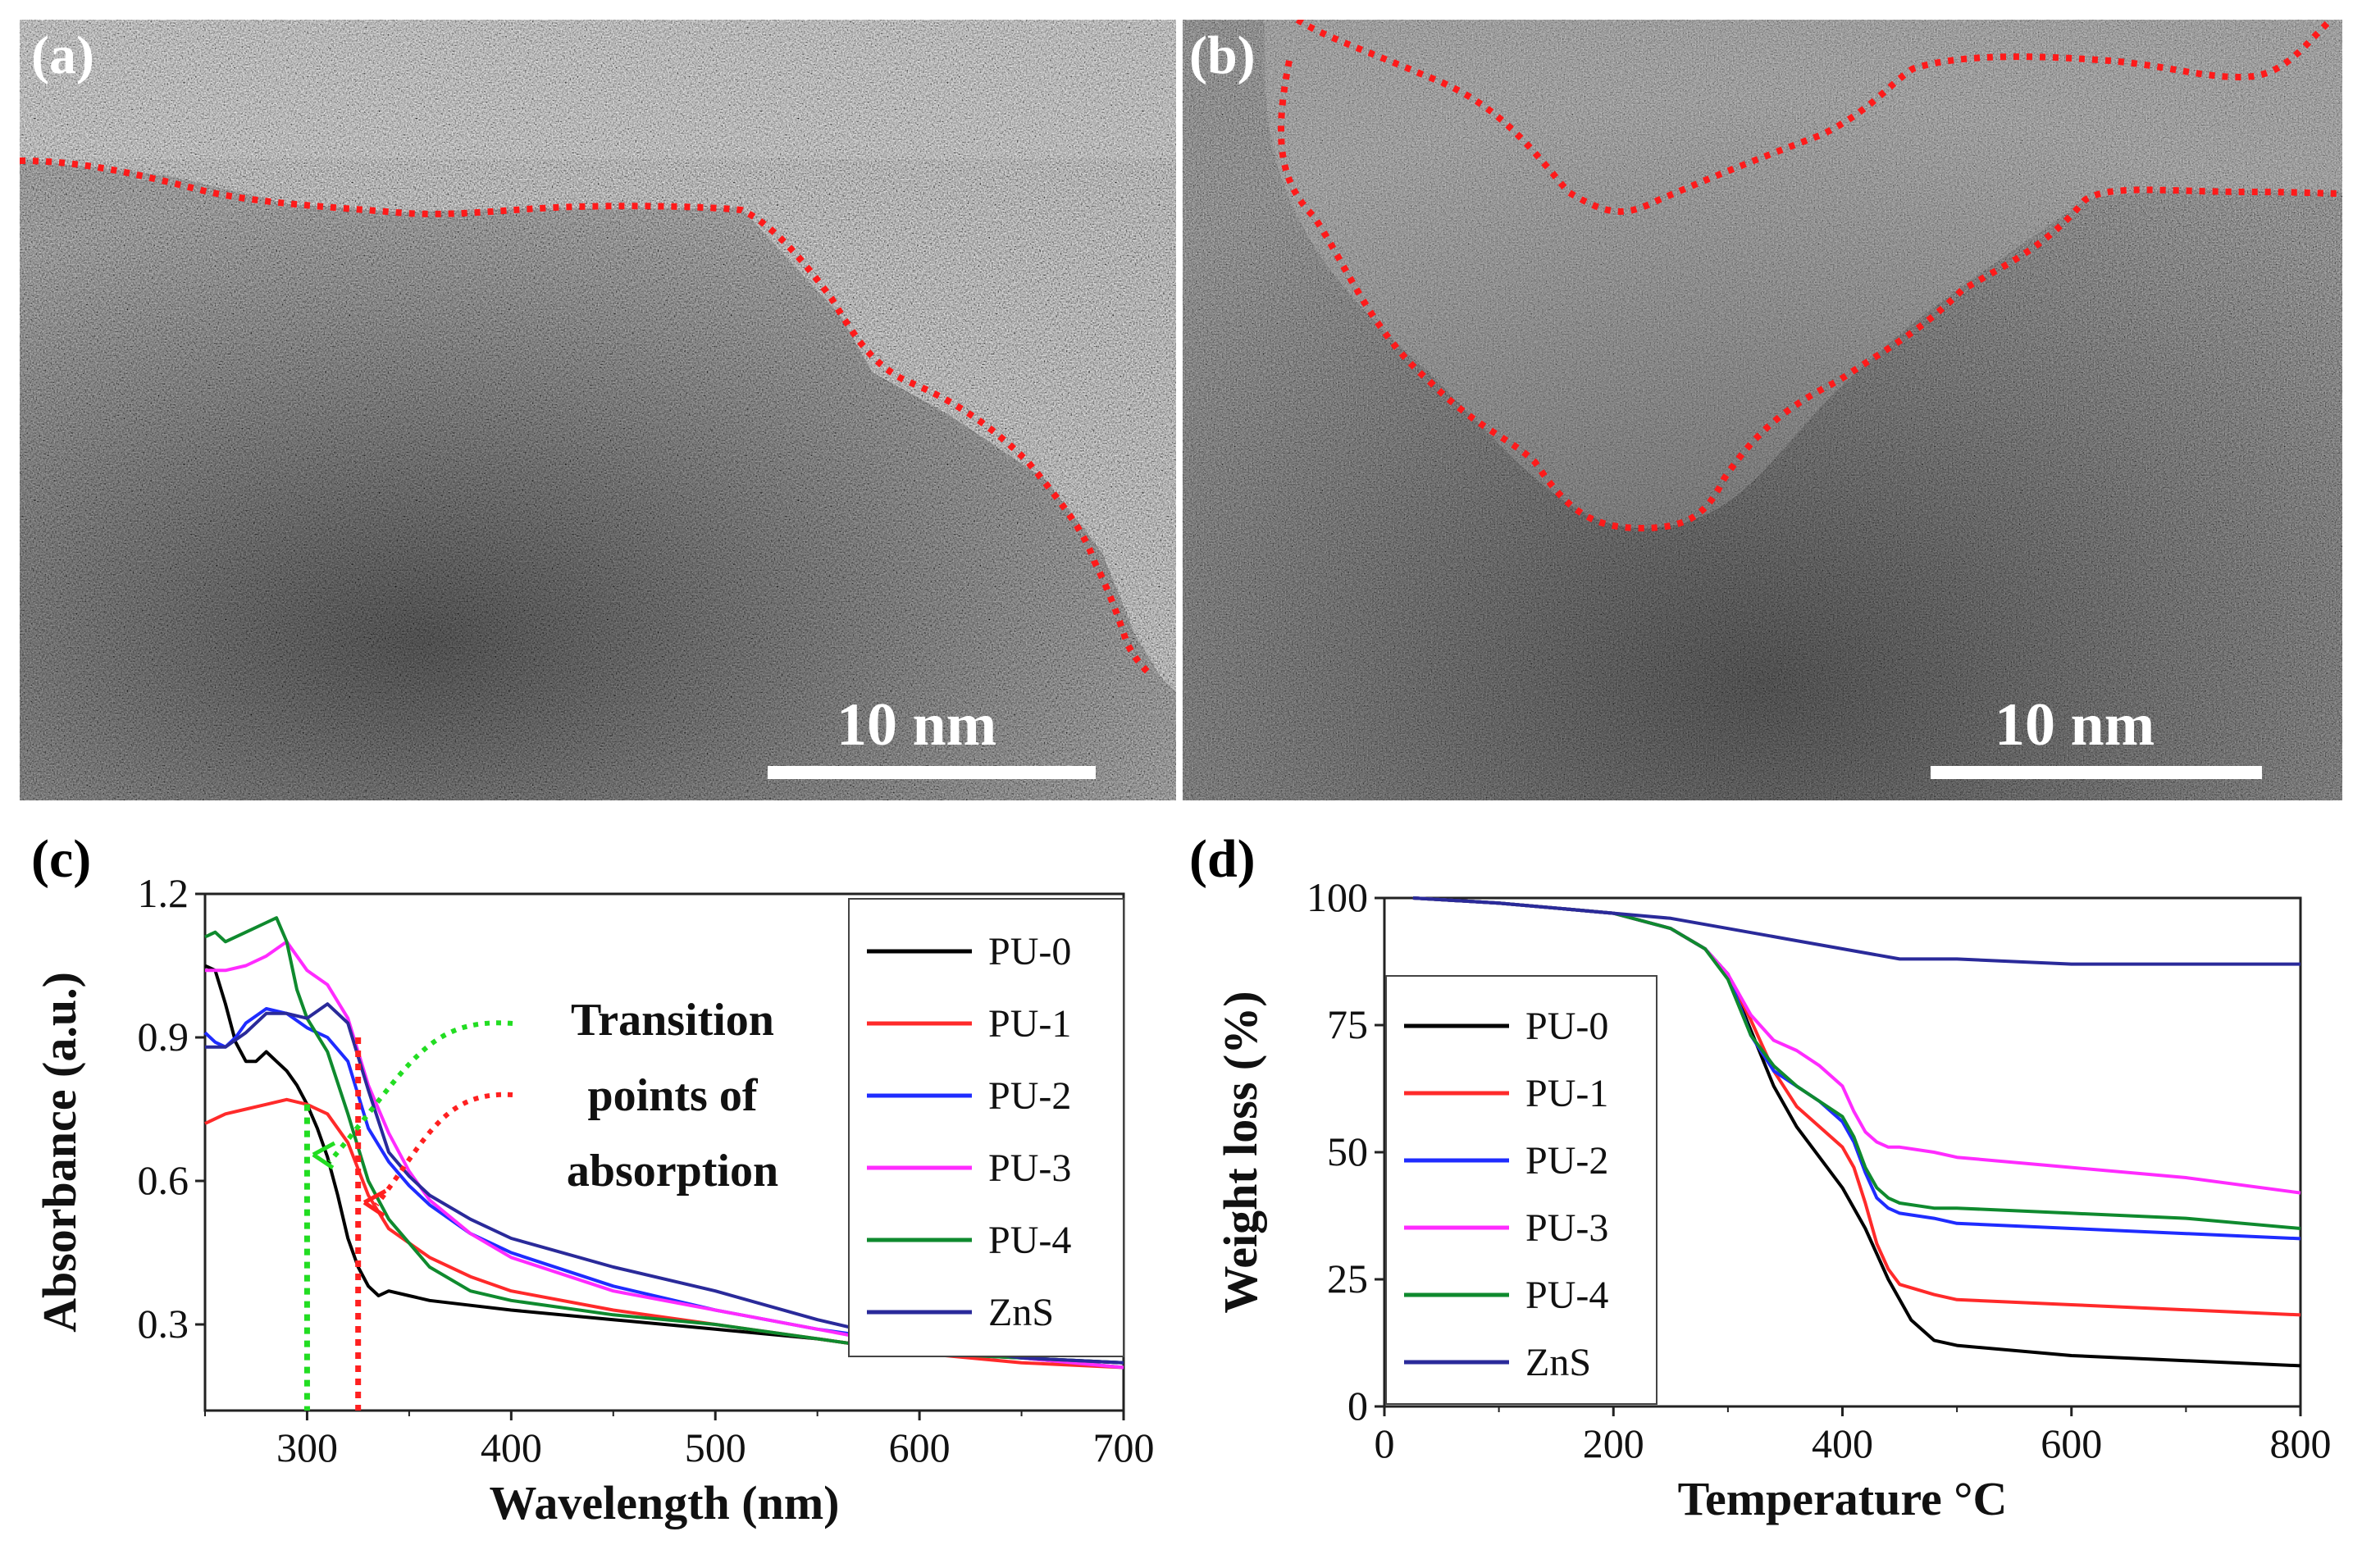 This screenshot has height=1568, width=2362. I want to click on annotation-arrow-red, so click(444, 1149).